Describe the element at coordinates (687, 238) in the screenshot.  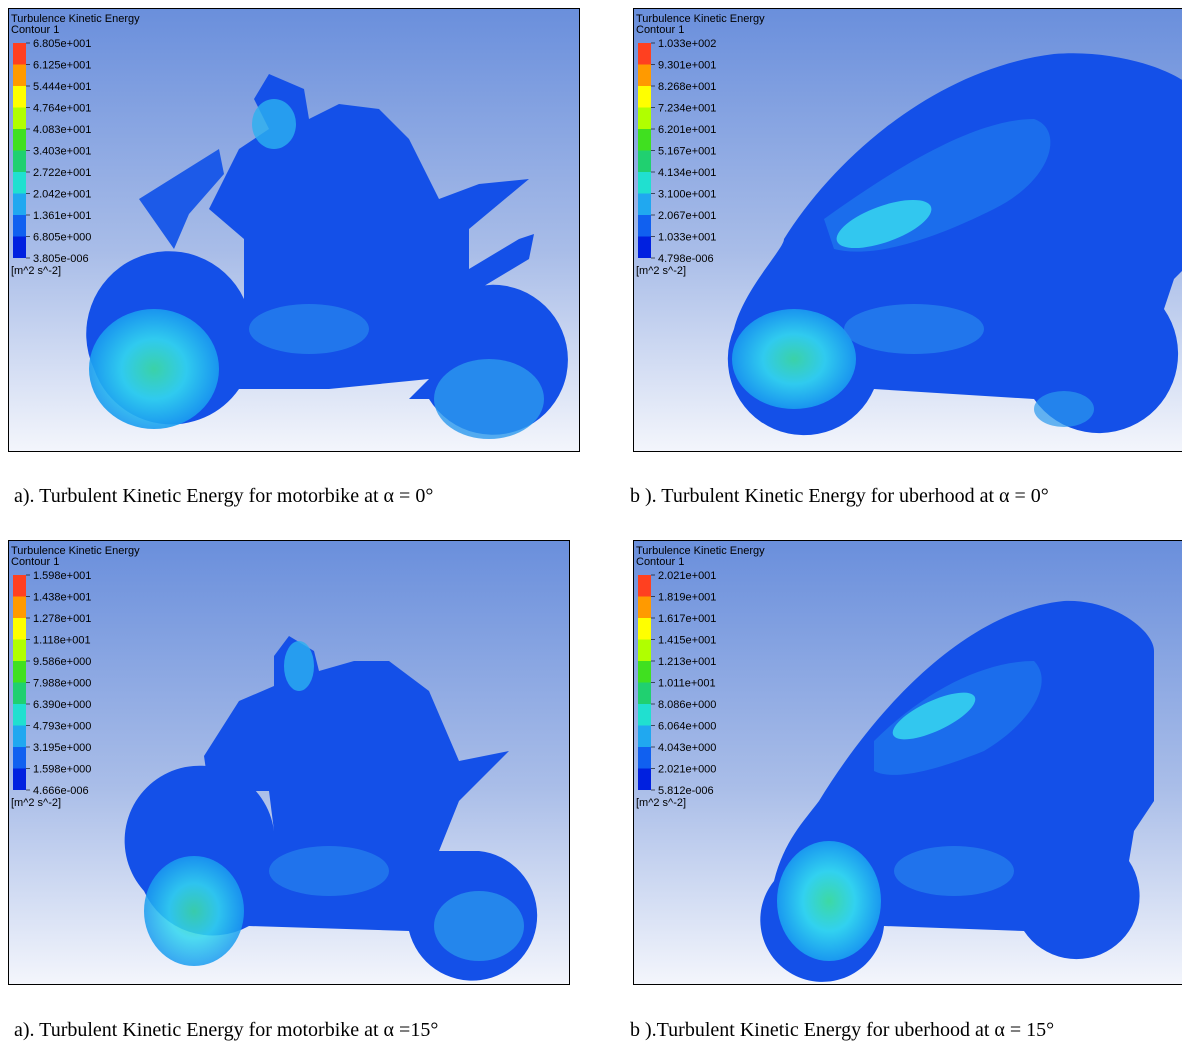
I see `legend-label: 1.033e+001` at that location.